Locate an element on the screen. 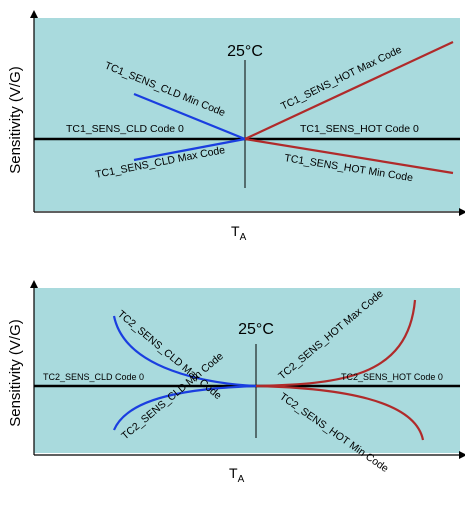  diagram-1-x-axis-label-main: T is located at coordinates (235, 231).